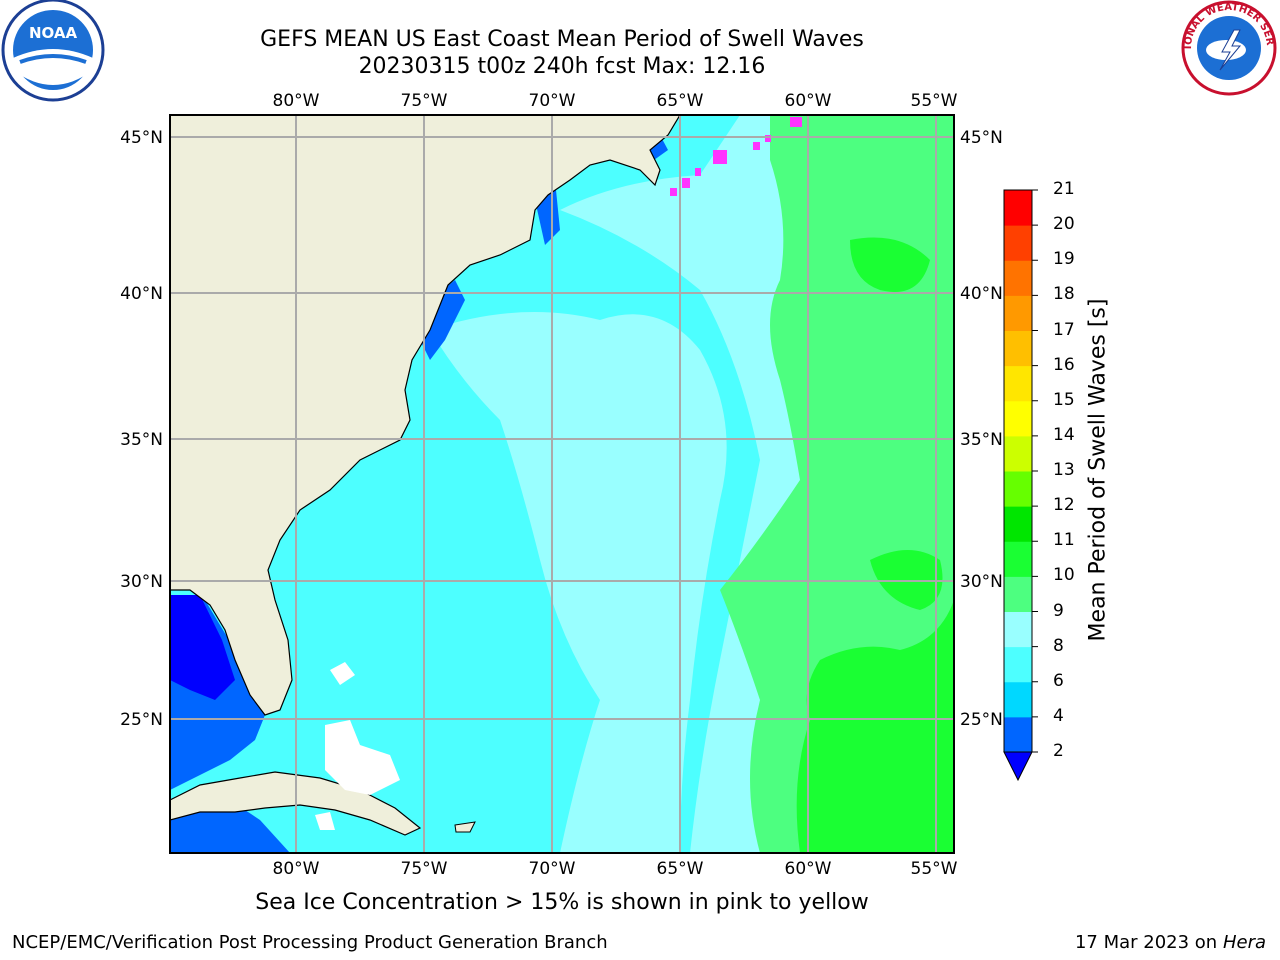 The height and width of the screenshot is (960, 1280). Describe the element at coordinates (808, 869) in the screenshot. I see `lon-label-bottom: 60°W` at that location.